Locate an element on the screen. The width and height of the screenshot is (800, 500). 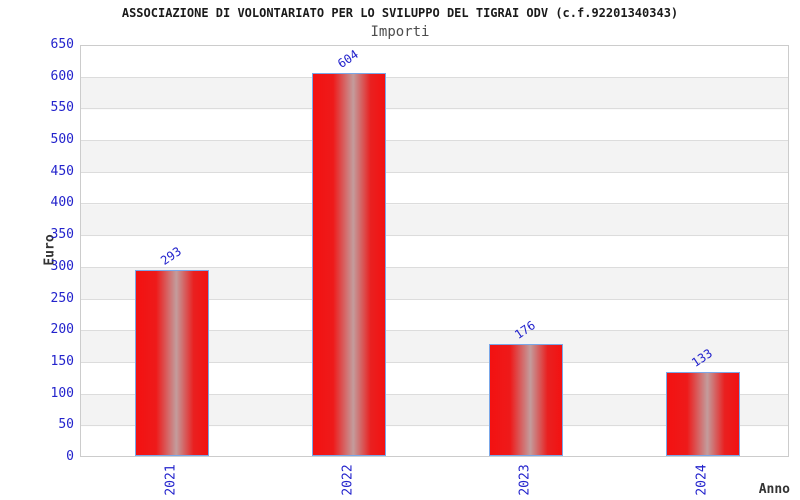
x-tick-label: 2024 is located at coordinates (702, 480).